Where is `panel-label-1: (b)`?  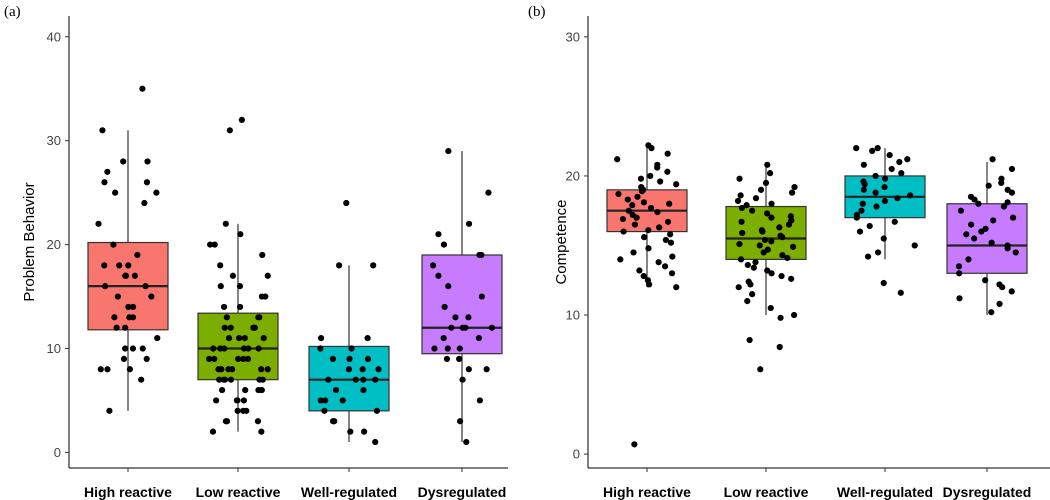 panel-label-1: (b) is located at coordinates (537, 12).